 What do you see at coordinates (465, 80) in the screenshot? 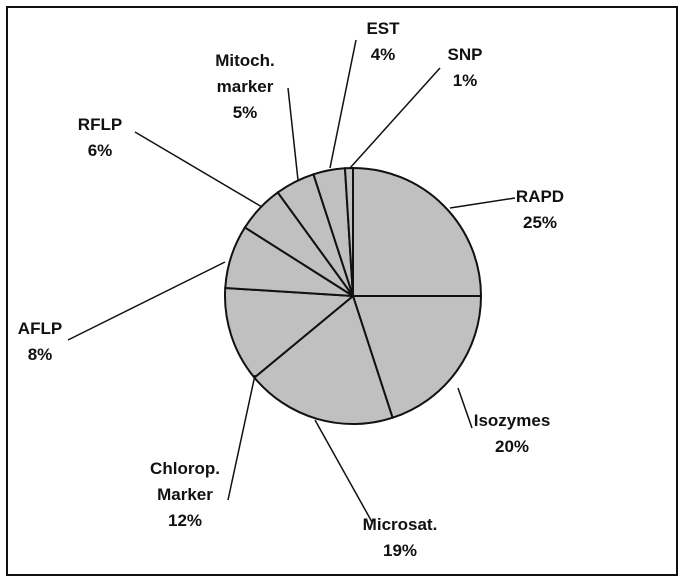
I see `slice-value: 1%` at bounding box center [465, 80].